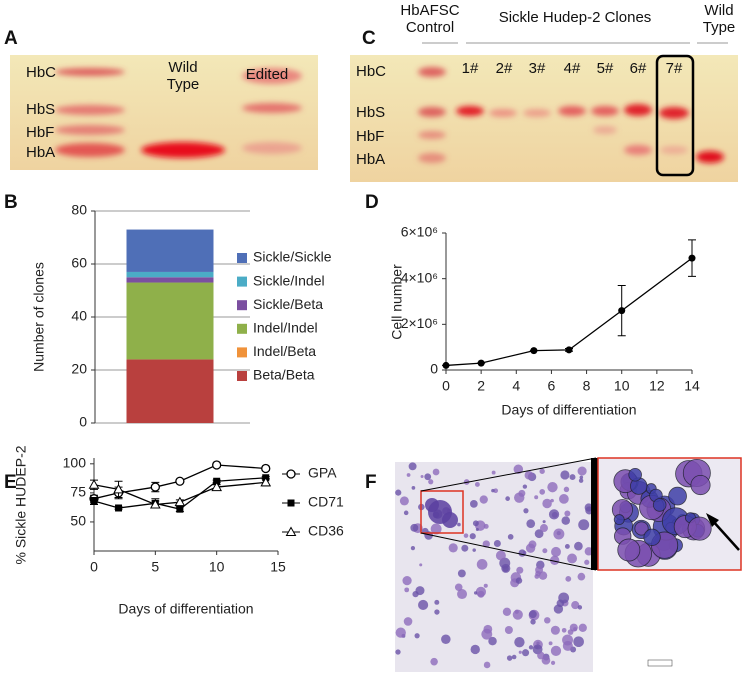 The image size is (744, 678). Describe the element at coordinates (291, 531) in the screenshot. I see `legend-marker` at that location.